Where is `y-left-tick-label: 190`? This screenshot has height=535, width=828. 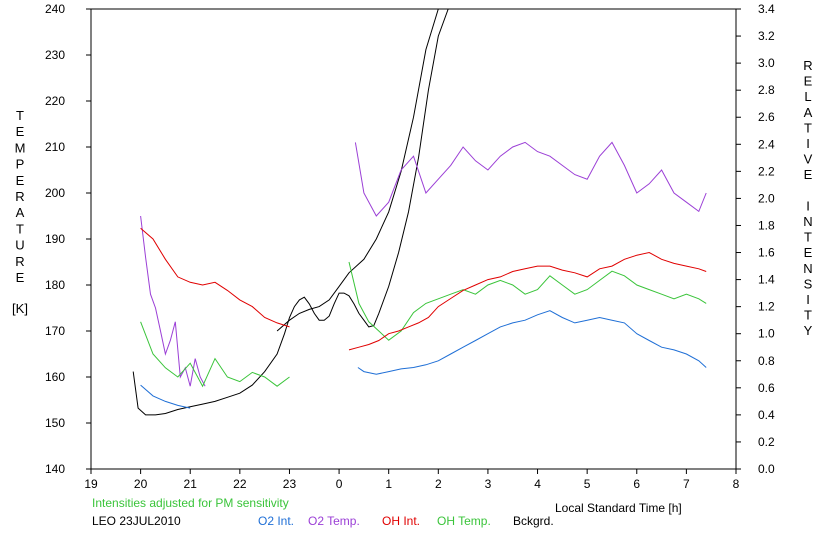
y-left-tick-label: 190 is located at coordinates (55, 239).